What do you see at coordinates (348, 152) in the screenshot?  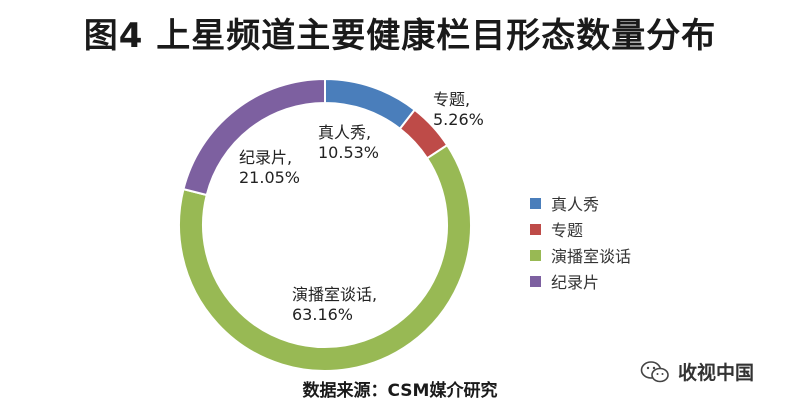 I see `data-label-value-reality-show: 10.53%` at bounding box center [348, 152].